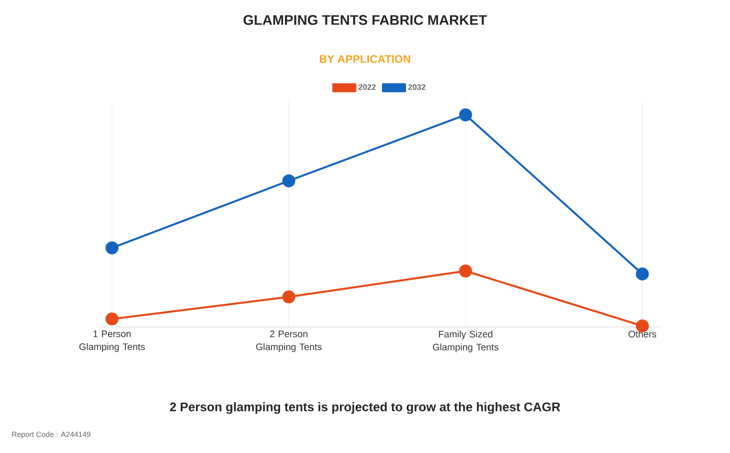 The image size is (730, 453). Describe the element at coordinates (642, 334) in the screenshot. I see `x-tick-label: Others` at that location.